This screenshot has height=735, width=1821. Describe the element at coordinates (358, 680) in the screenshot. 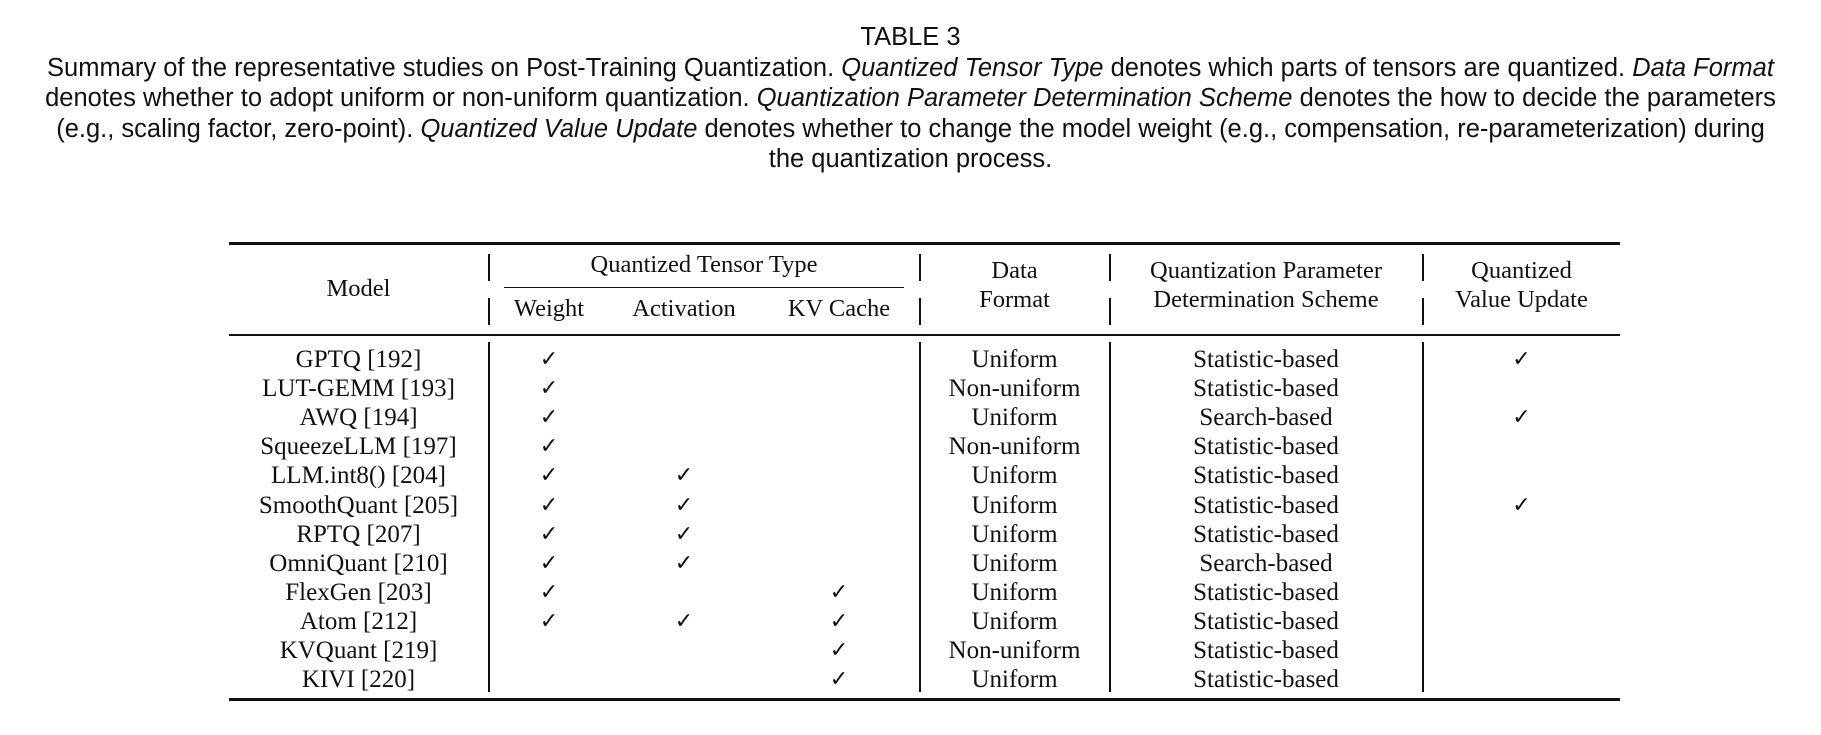

I see `model-cell: KIVI [220]` at that location.